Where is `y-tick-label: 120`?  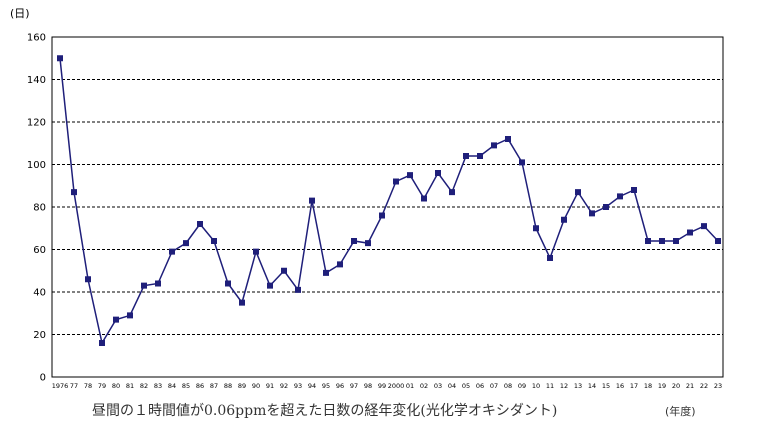
y-tick-label: 120 is located at coordinates (36, 123).